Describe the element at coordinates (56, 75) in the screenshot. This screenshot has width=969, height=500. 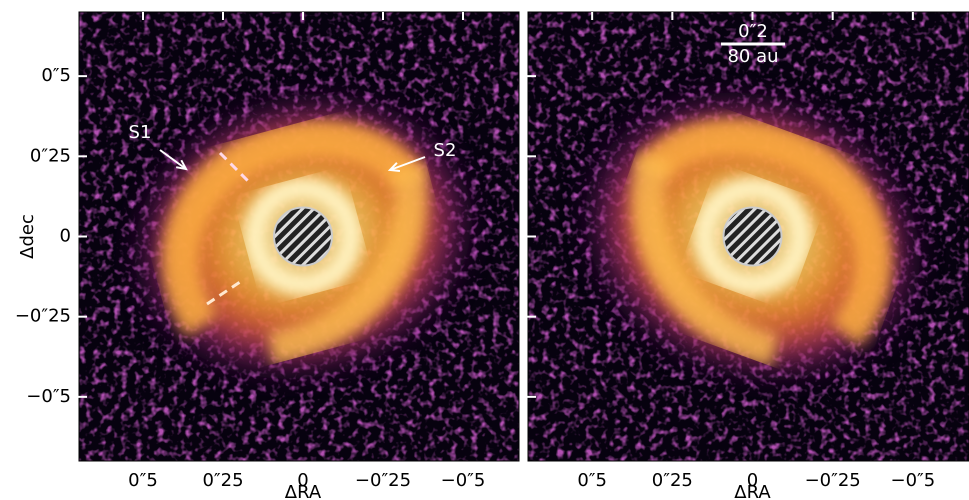
I see `y-tick-label: 0″5` at that location.